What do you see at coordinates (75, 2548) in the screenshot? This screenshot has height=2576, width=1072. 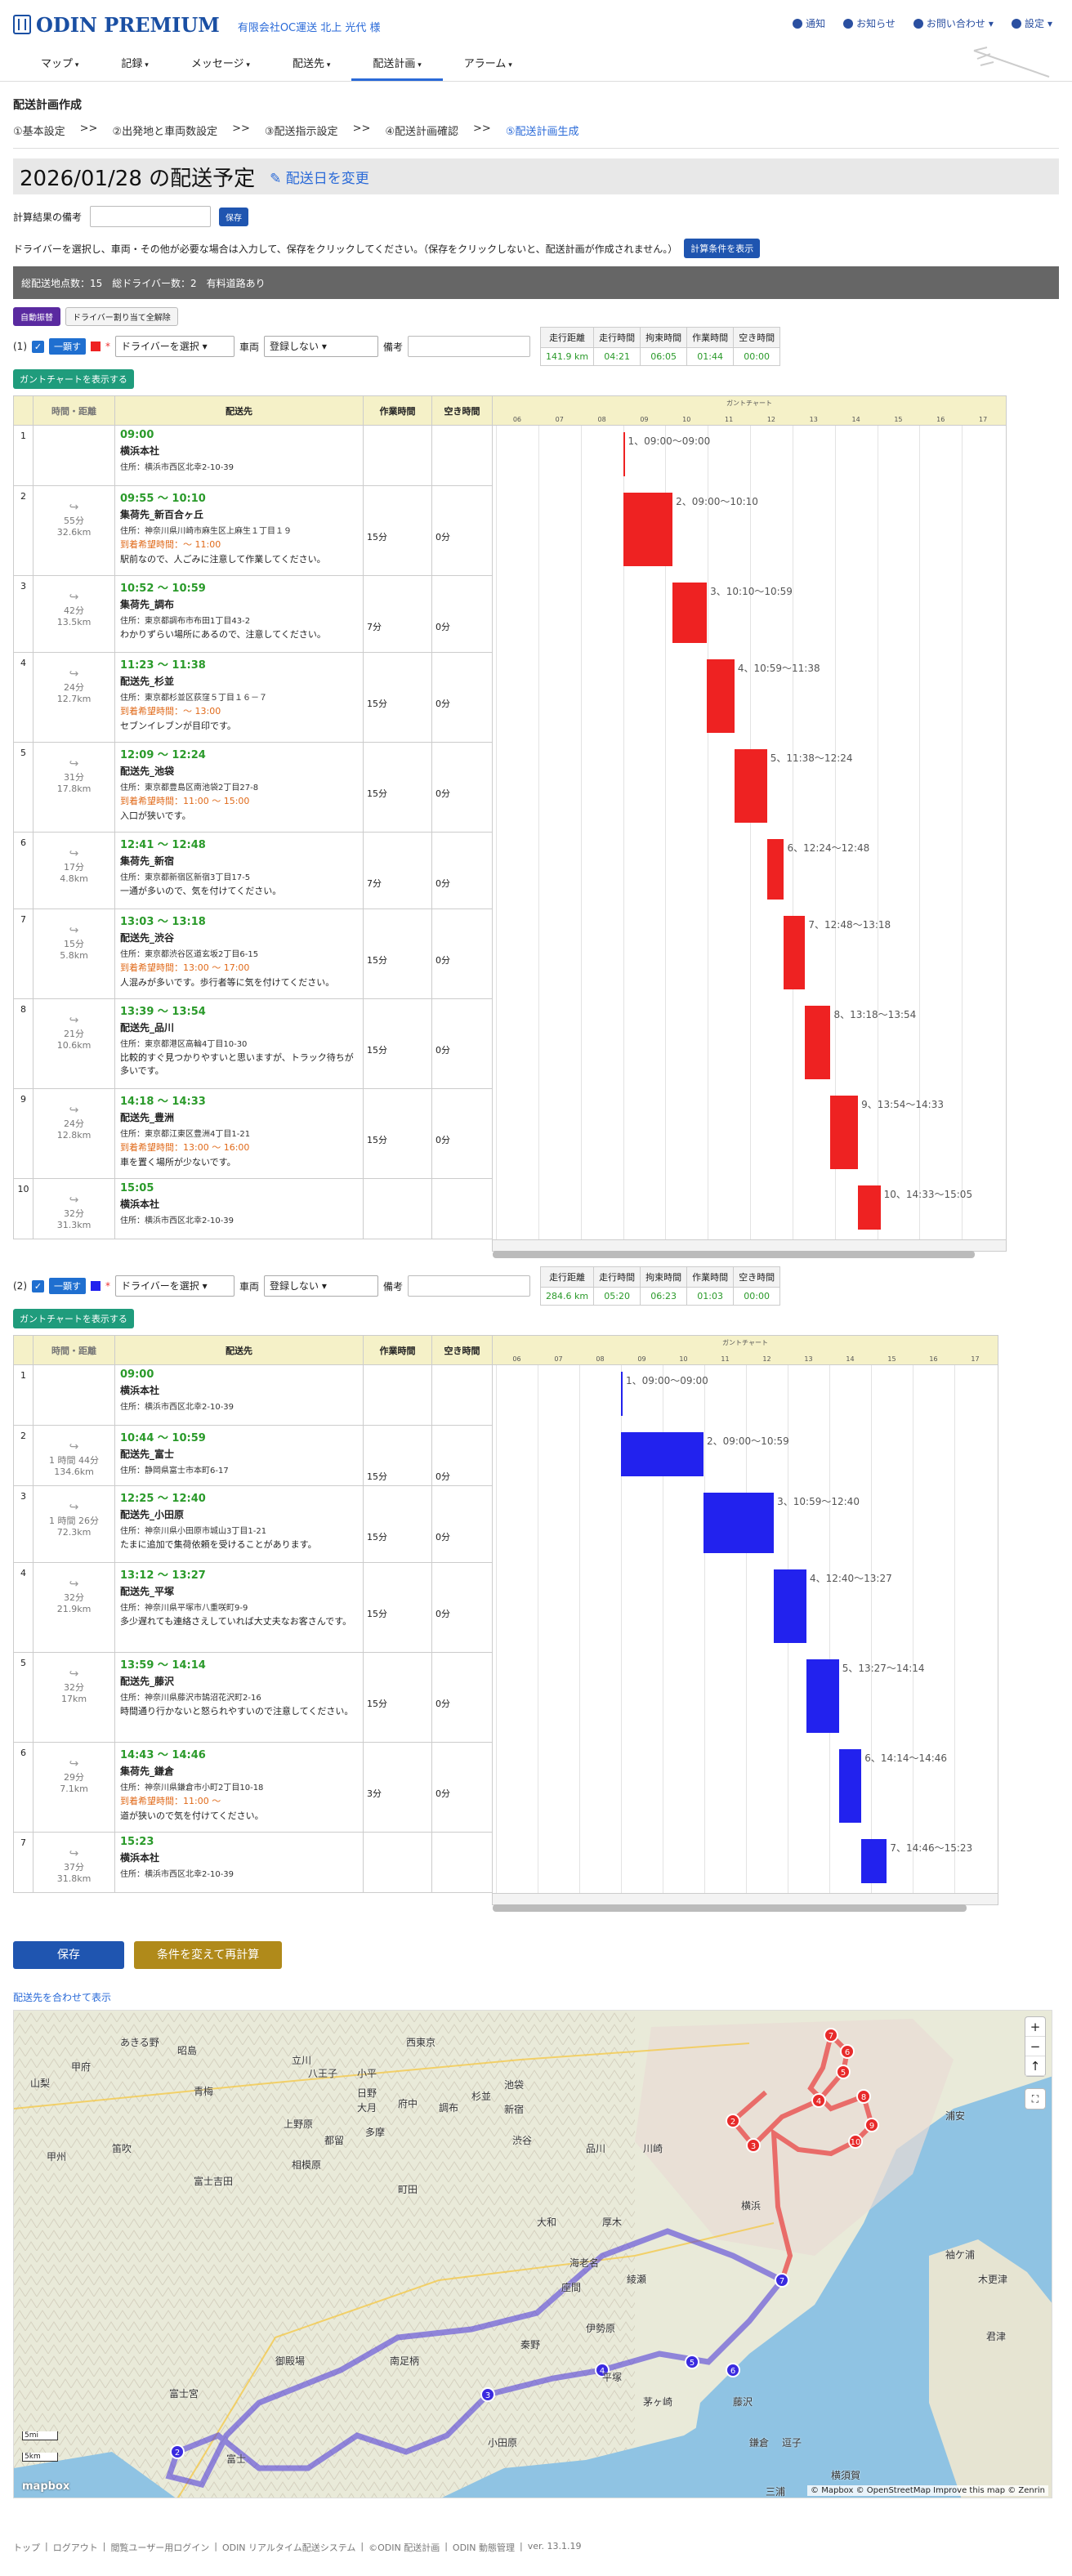 I see `footer-link: ログアウト` at bounding box center [75, 2548].